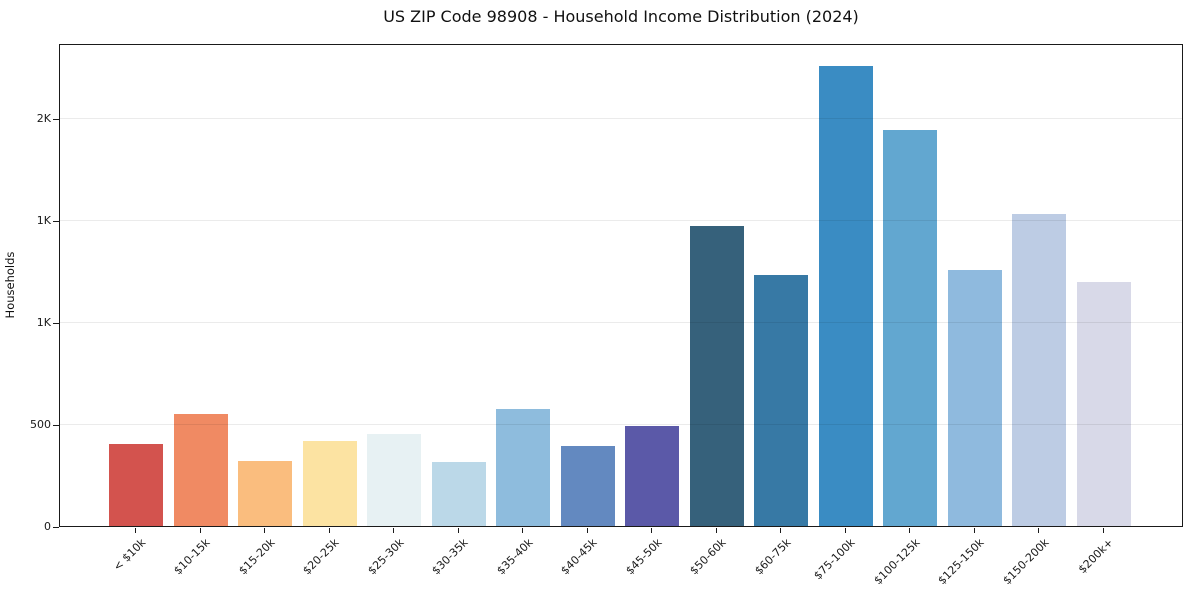  What do you see at coordinates (1095, 556) in the screenshot?
I see `x-tick-label: $200k+` at bounding box center [1095, 556].